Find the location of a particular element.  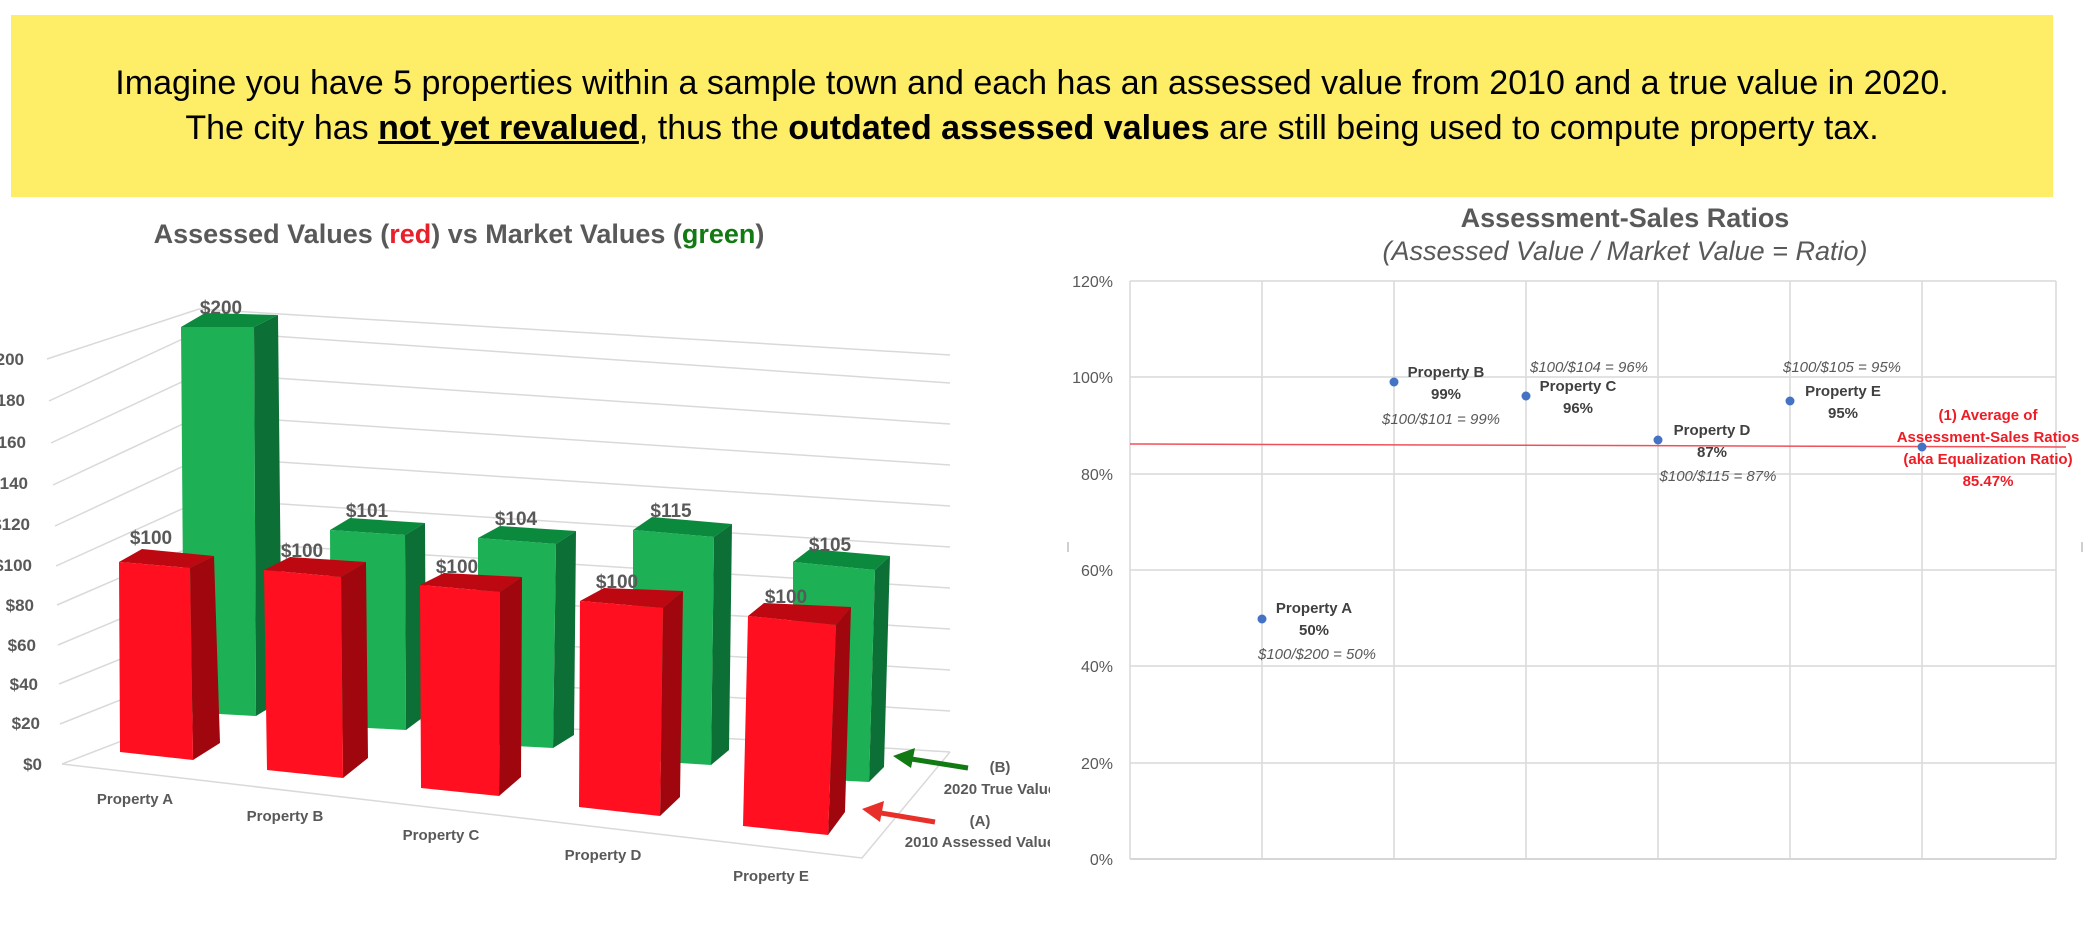

title-red-word: red is located at coordinates (410, 234).